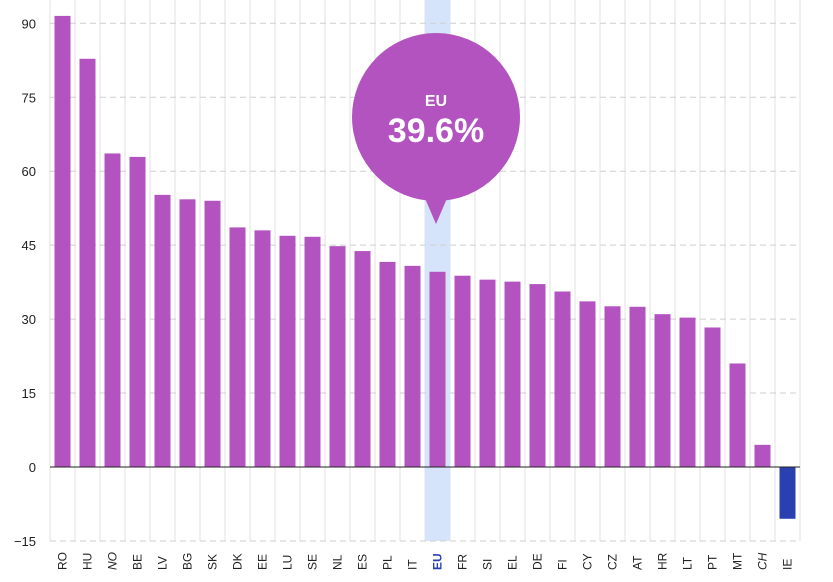 The height and width of the screenshot is (582, 833). Describe the element at coordinates (463, 562) in the screenshot. I see `x-tick-label: FR` at that location.